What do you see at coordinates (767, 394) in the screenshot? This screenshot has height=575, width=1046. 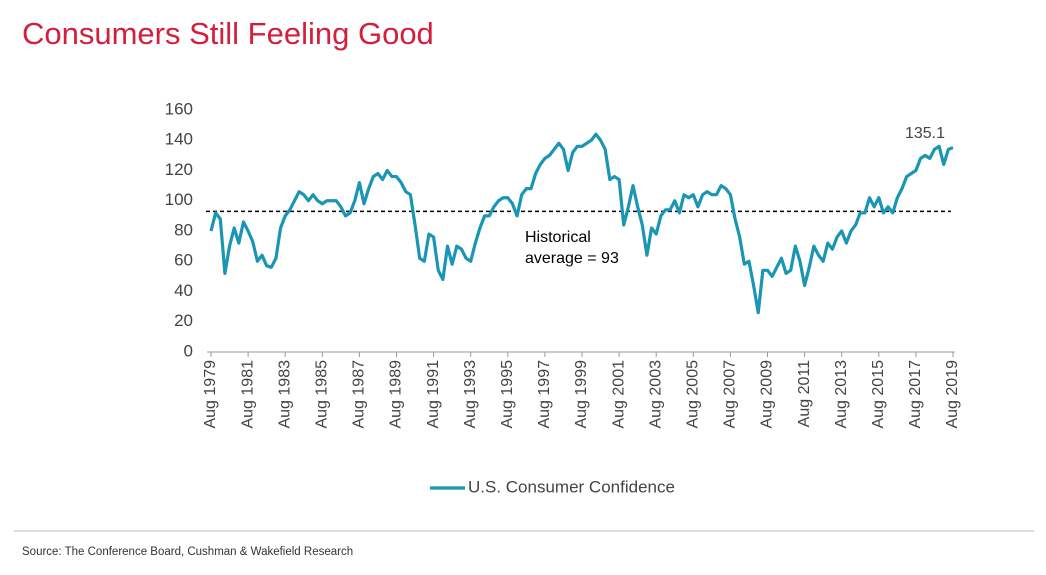 I see `x-tick-label: Aug 2009` at bounding box center [767, 394].